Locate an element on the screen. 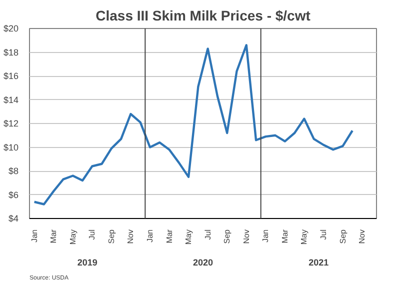 This screenshot has height=290, width=400. y-tick-label: $10 is located at coordinates (11, 147).